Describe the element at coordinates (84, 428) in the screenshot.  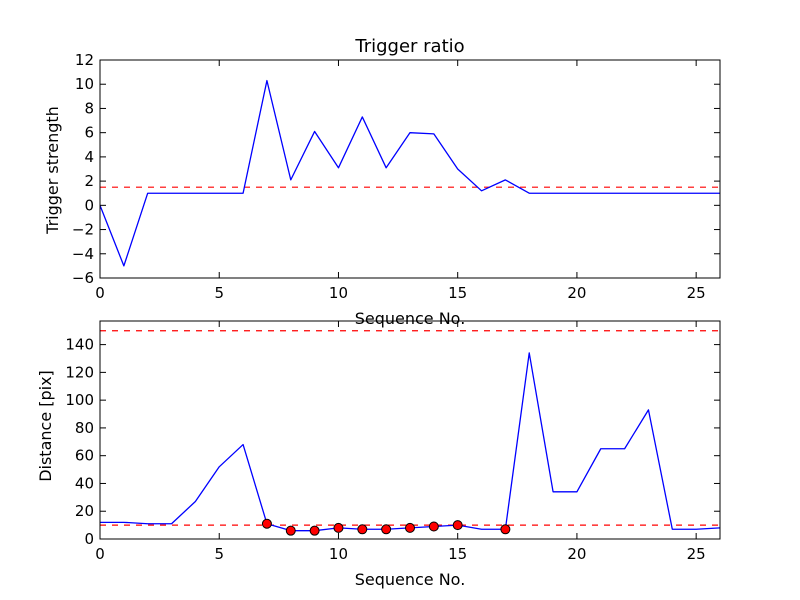
I see `y-tick-label: 80` at that location.